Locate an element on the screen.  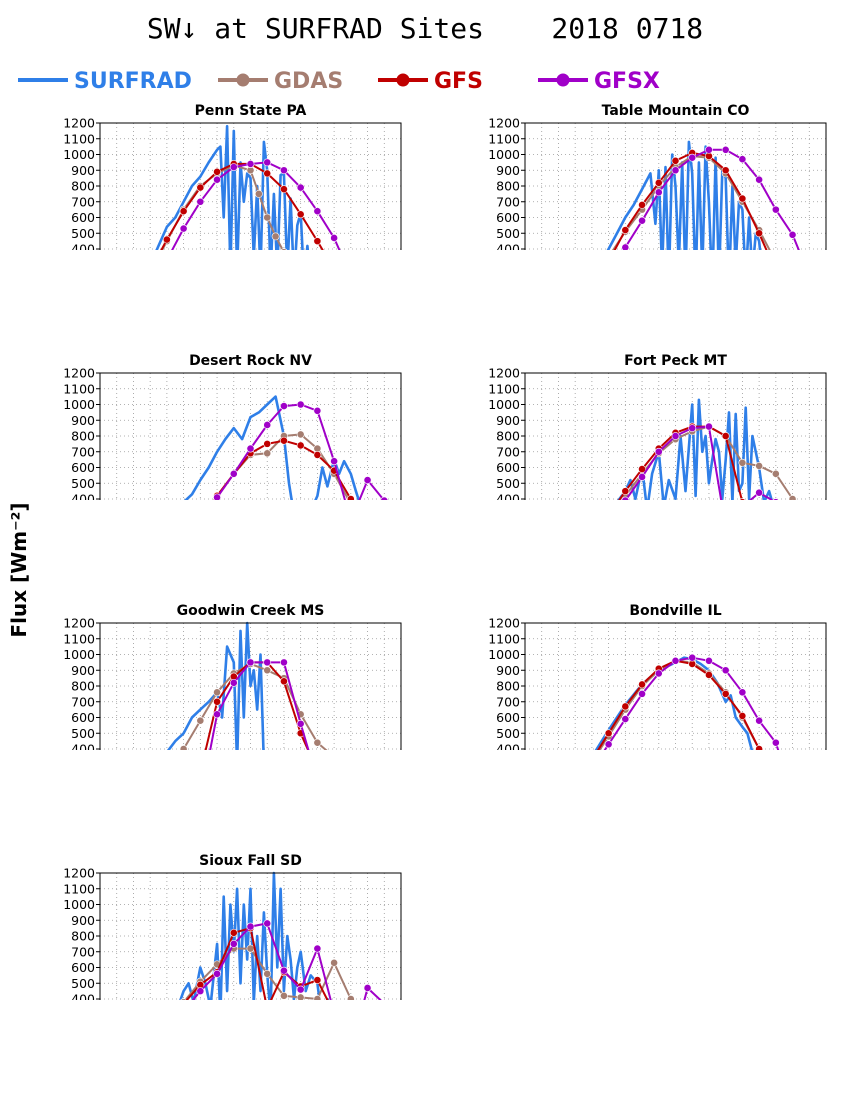
legend-label: GFSX is located at coordinates (627, 81).